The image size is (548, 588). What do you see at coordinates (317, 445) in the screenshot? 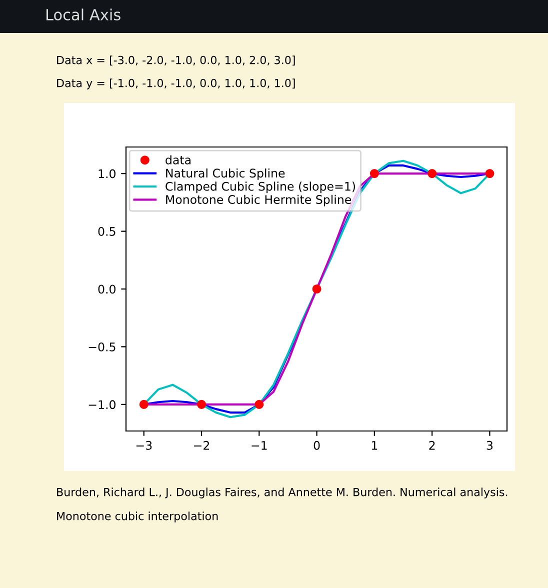
I see `x-tick-label: 0` at bounding box center [317, 445].